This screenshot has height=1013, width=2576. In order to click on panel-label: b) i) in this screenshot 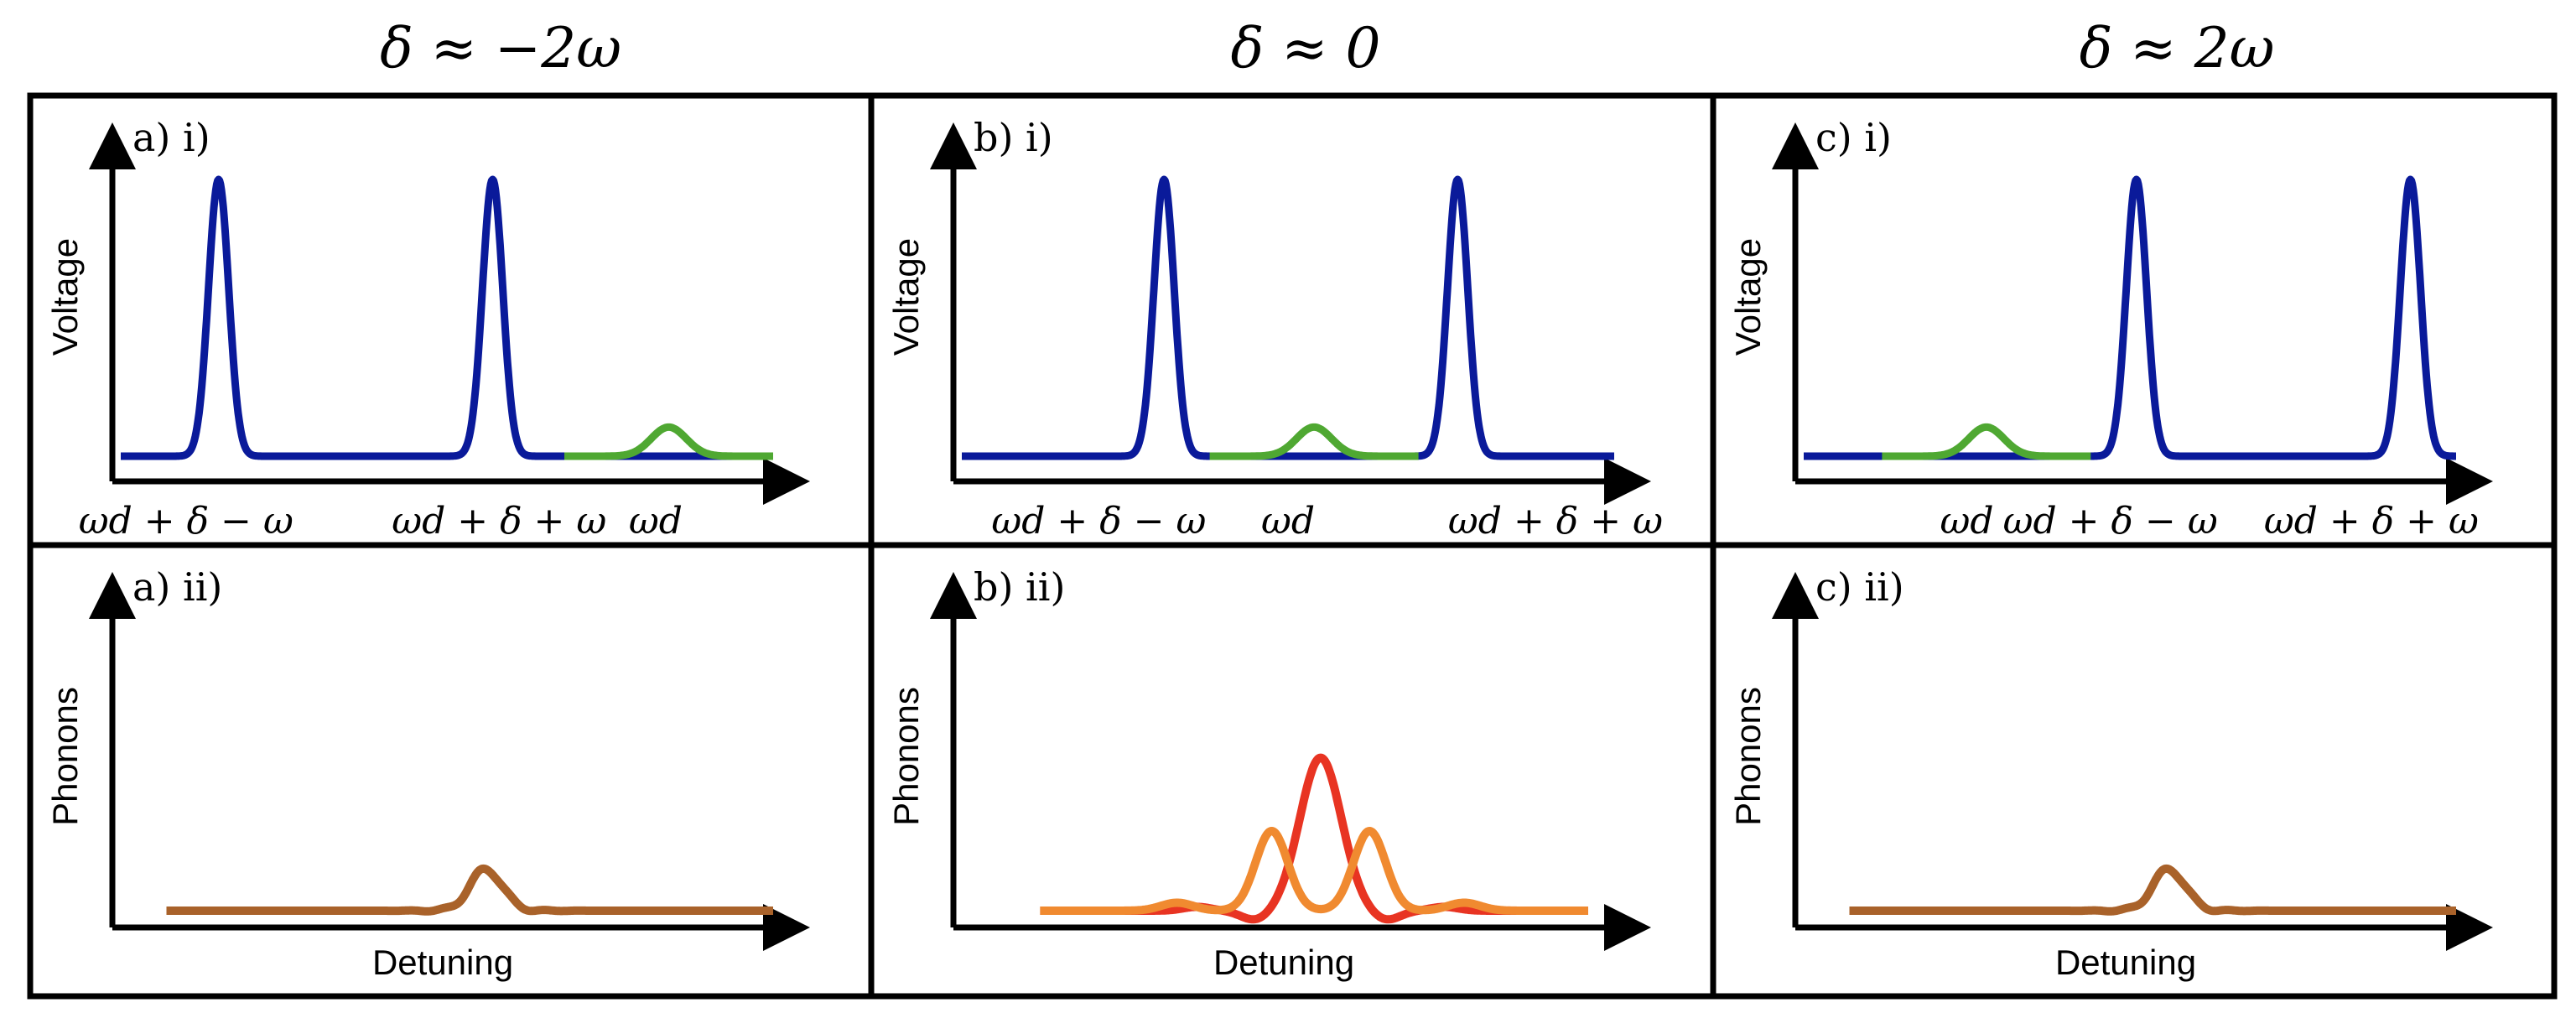, I will do `click(1013, 137)`.